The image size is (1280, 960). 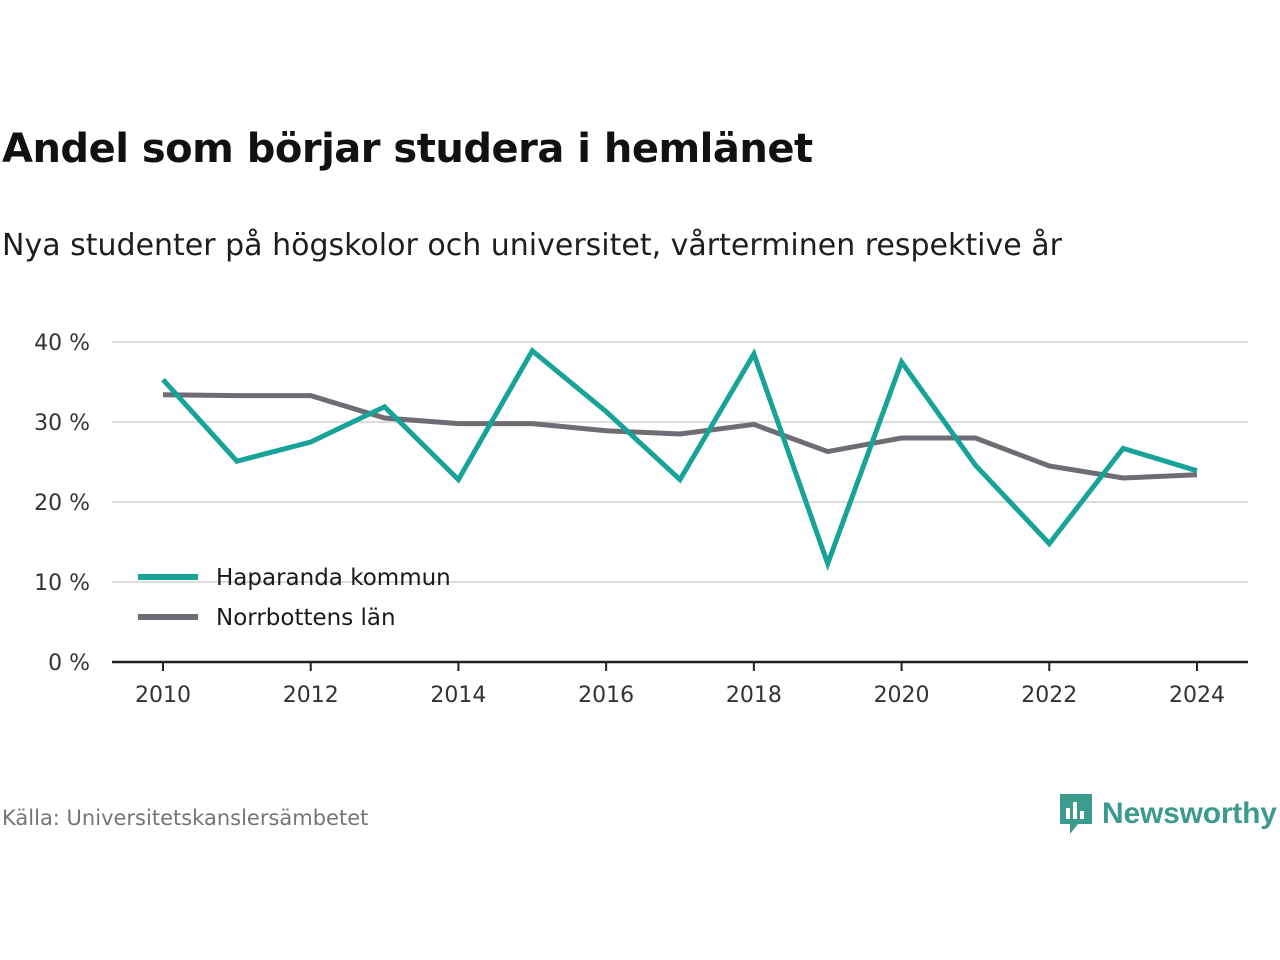 I want to click on x-tick-label: 2020, so click(x=902, y=695).